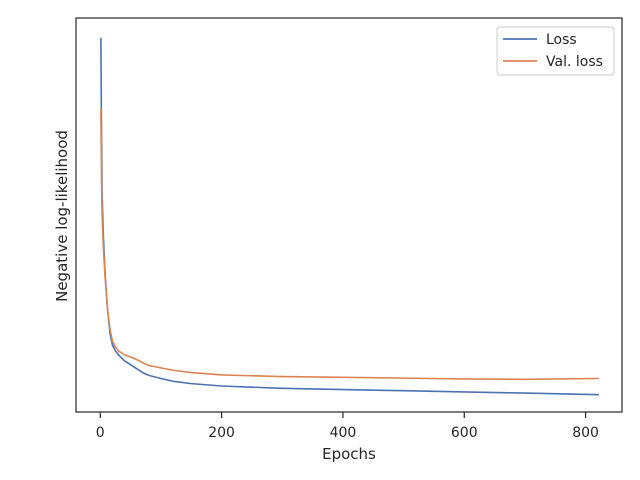  What do you see at coordinates (343, 433) in the screenshot?
I see `x-tick-label: 400` at bounding box center [343, 433].